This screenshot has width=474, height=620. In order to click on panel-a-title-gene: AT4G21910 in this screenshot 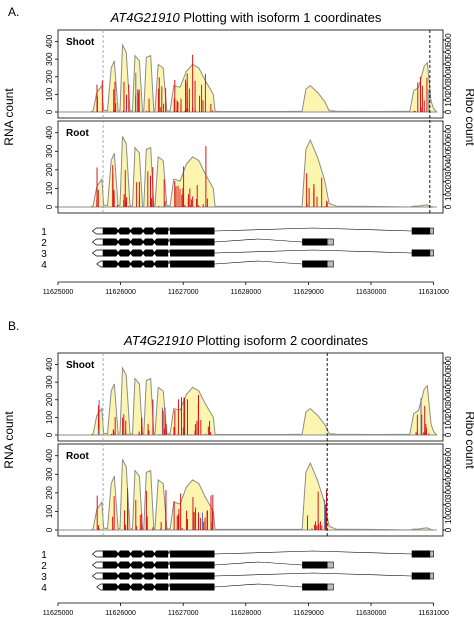, I will do `click(145, 17)`.